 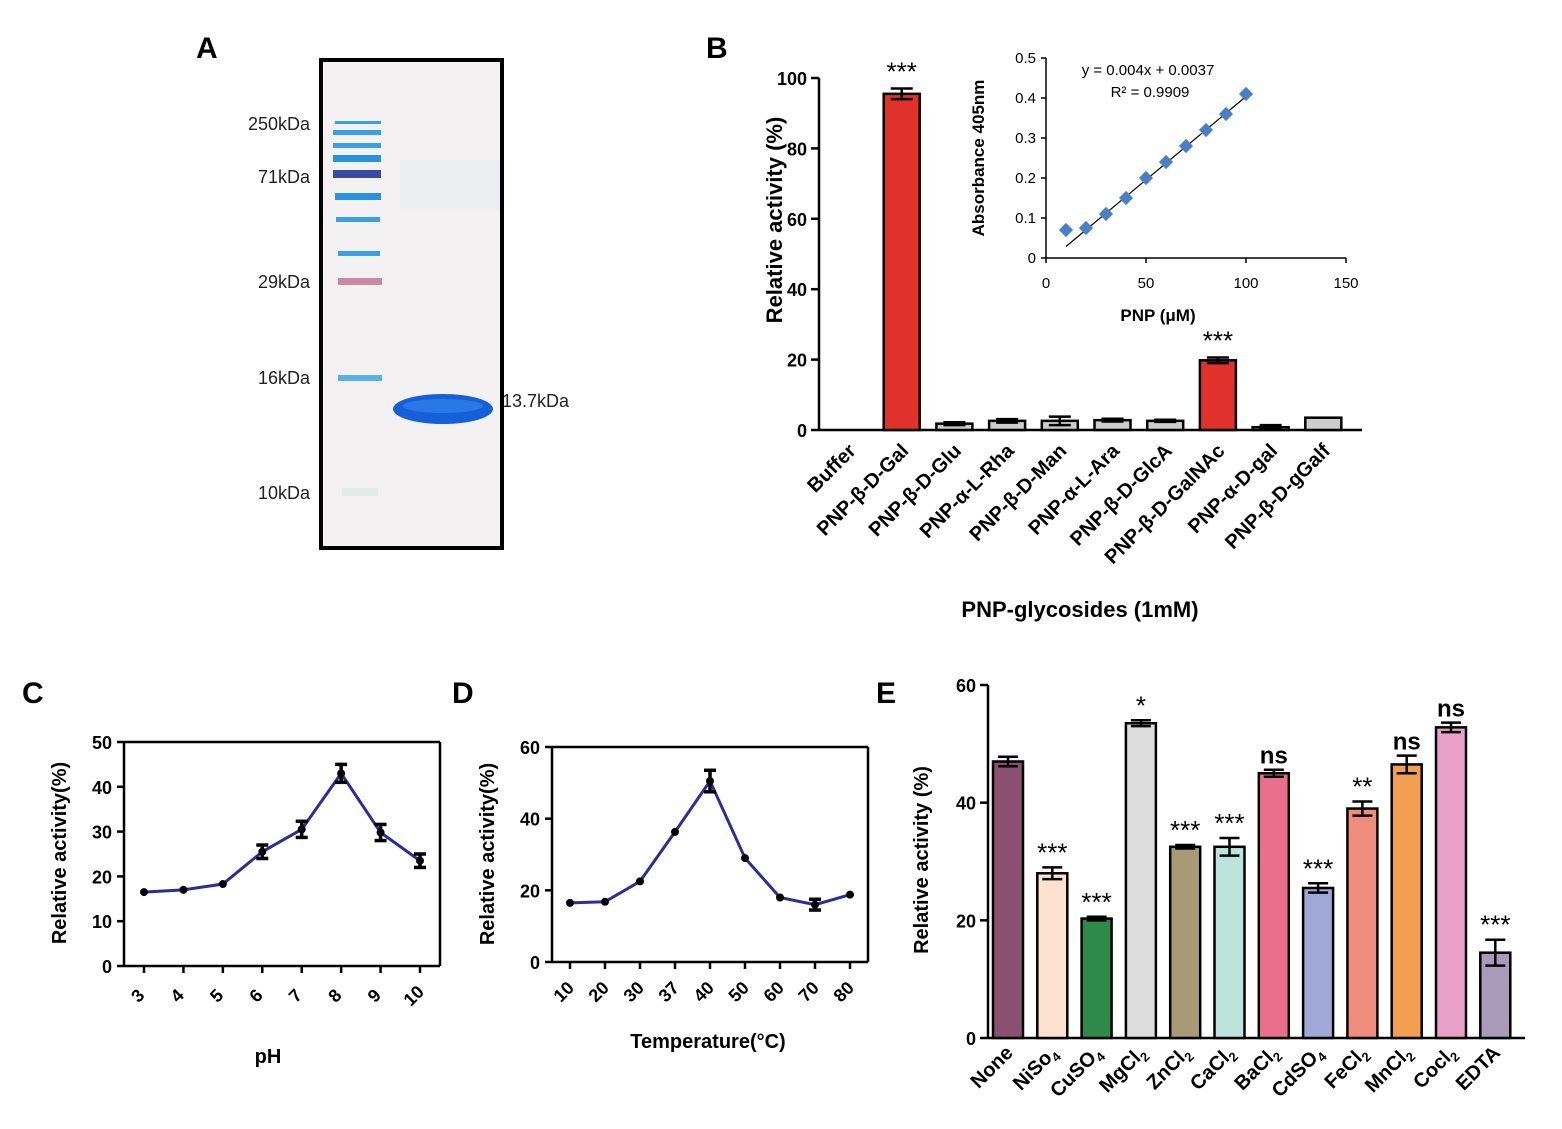 What do you see at coordinates (797, 220) in the screenshot?
I see `chart-b-y-tick-label: 60` at bounding box center [797, 220].